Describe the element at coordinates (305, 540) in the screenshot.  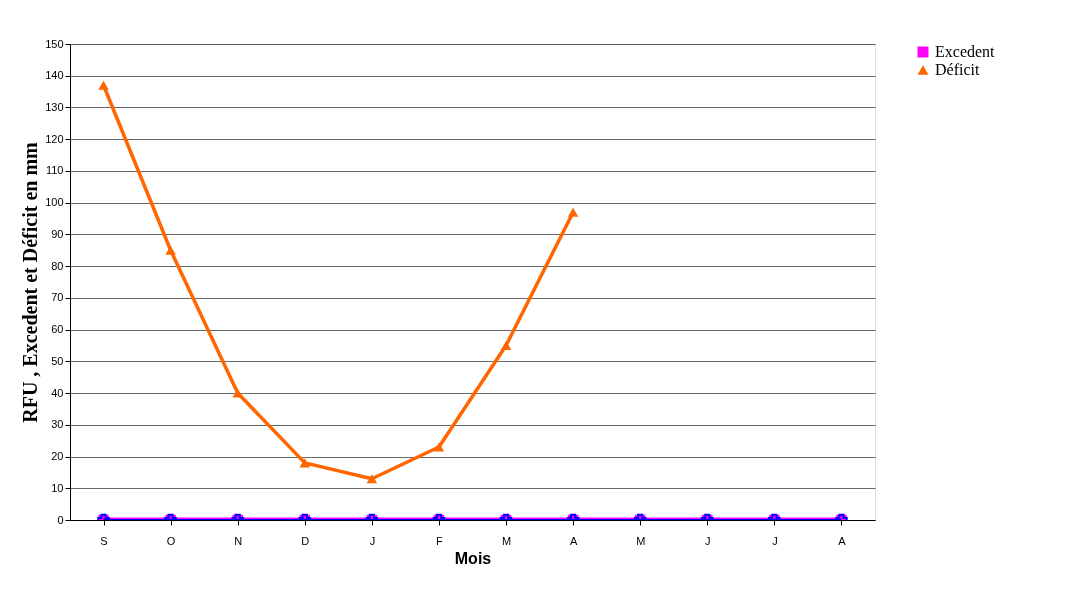
I see `x-tick-label: D` at that location.